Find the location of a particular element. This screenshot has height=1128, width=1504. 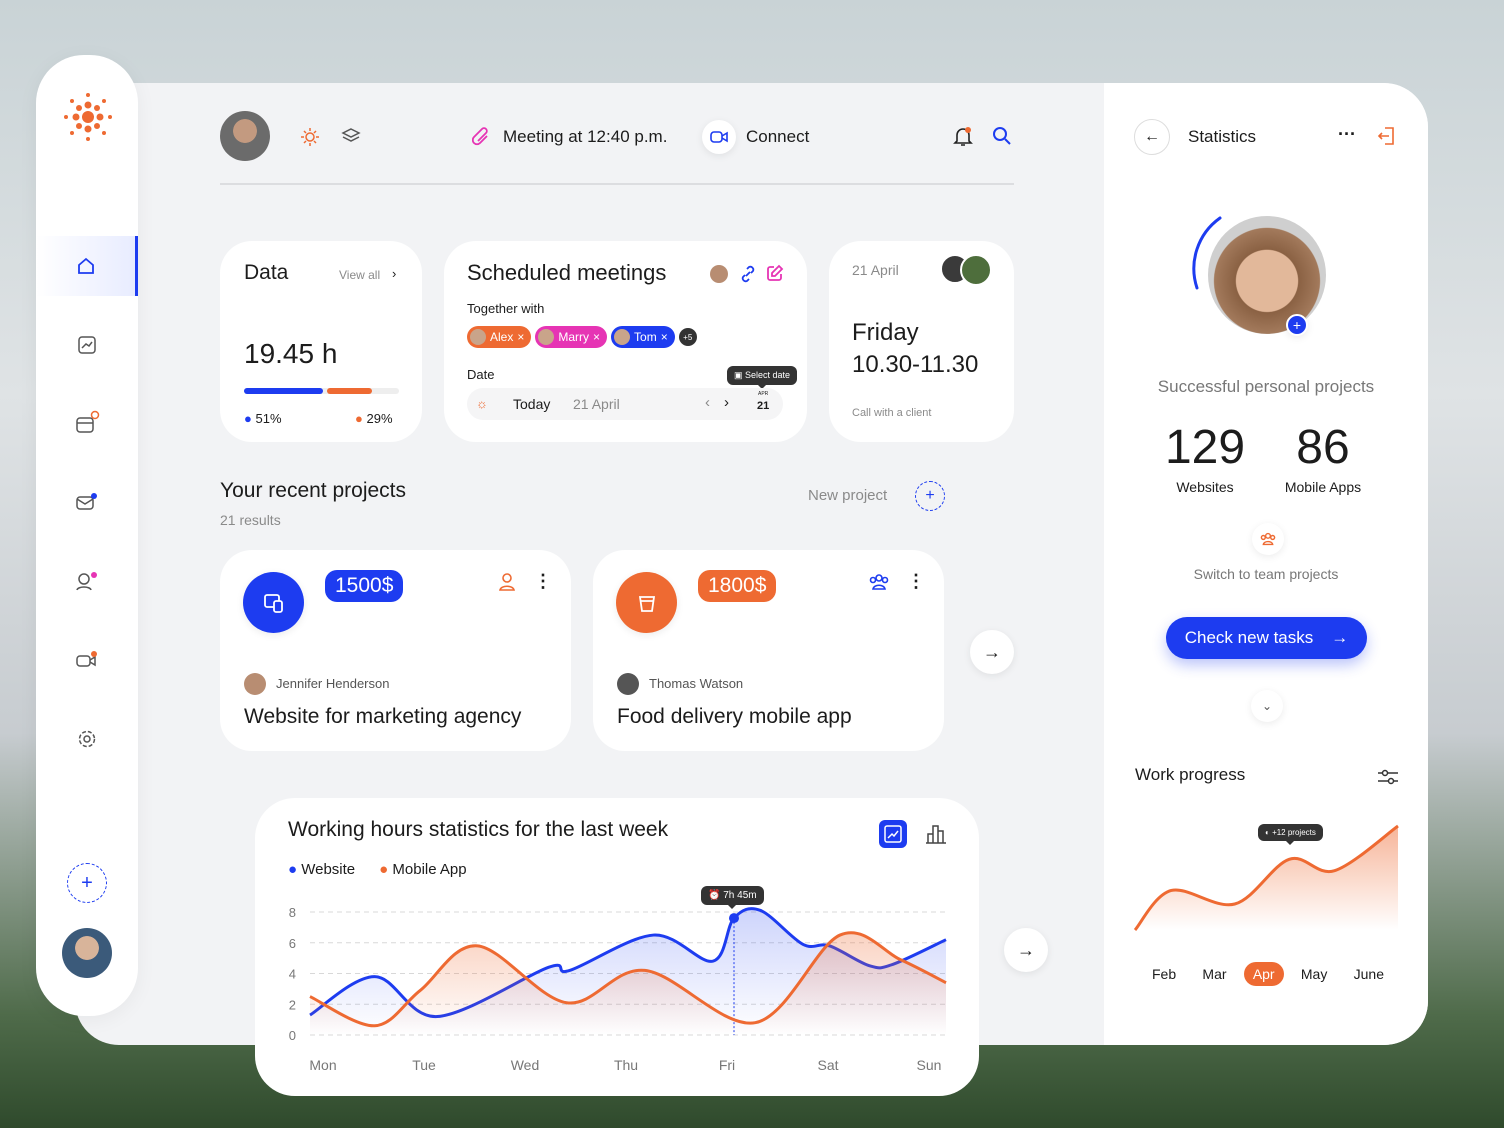

participant-chip: Marry × is located at coordinates (571, 337).